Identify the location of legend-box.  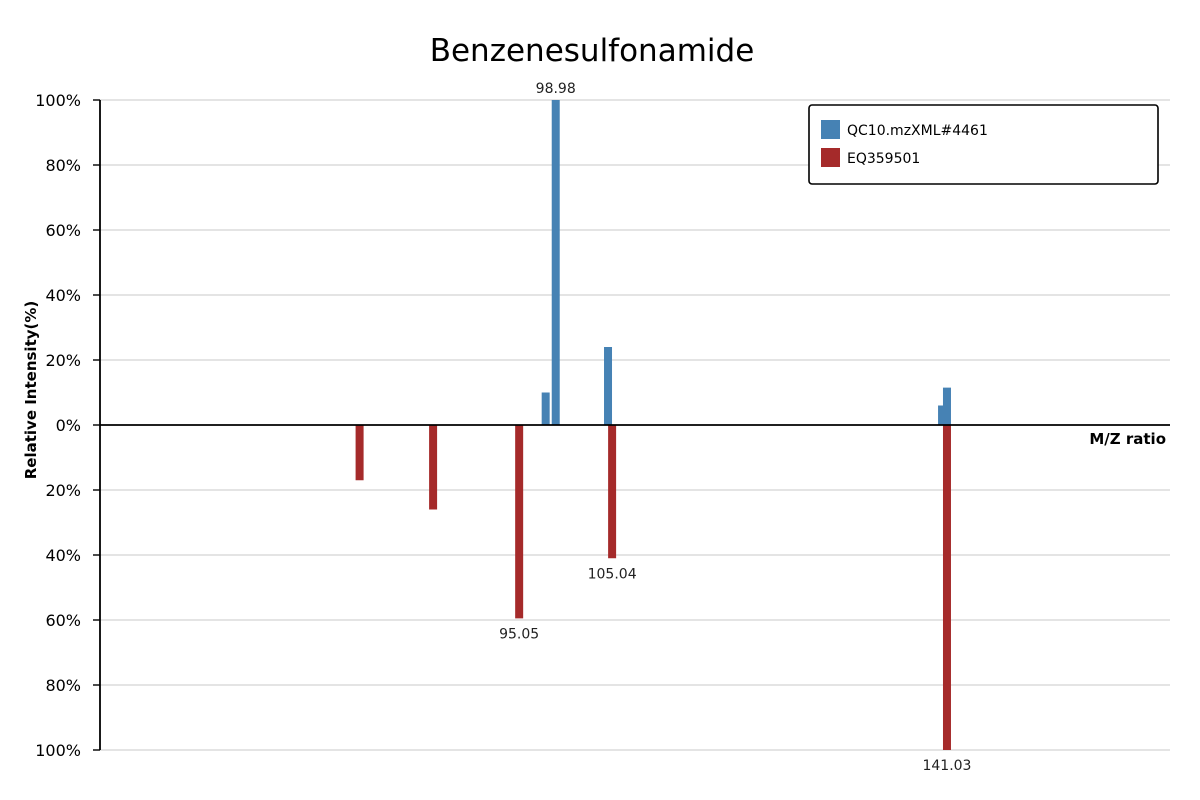
(983, 144).